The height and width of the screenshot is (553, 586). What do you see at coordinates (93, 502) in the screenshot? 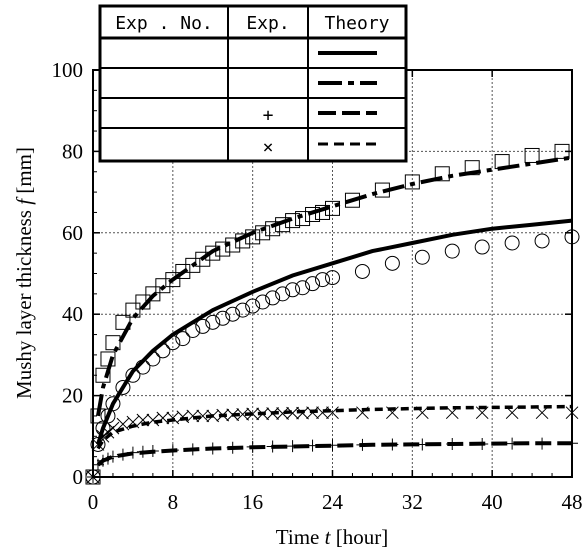
I see `x-tick-label: 0` at bounding box center [93, 502].